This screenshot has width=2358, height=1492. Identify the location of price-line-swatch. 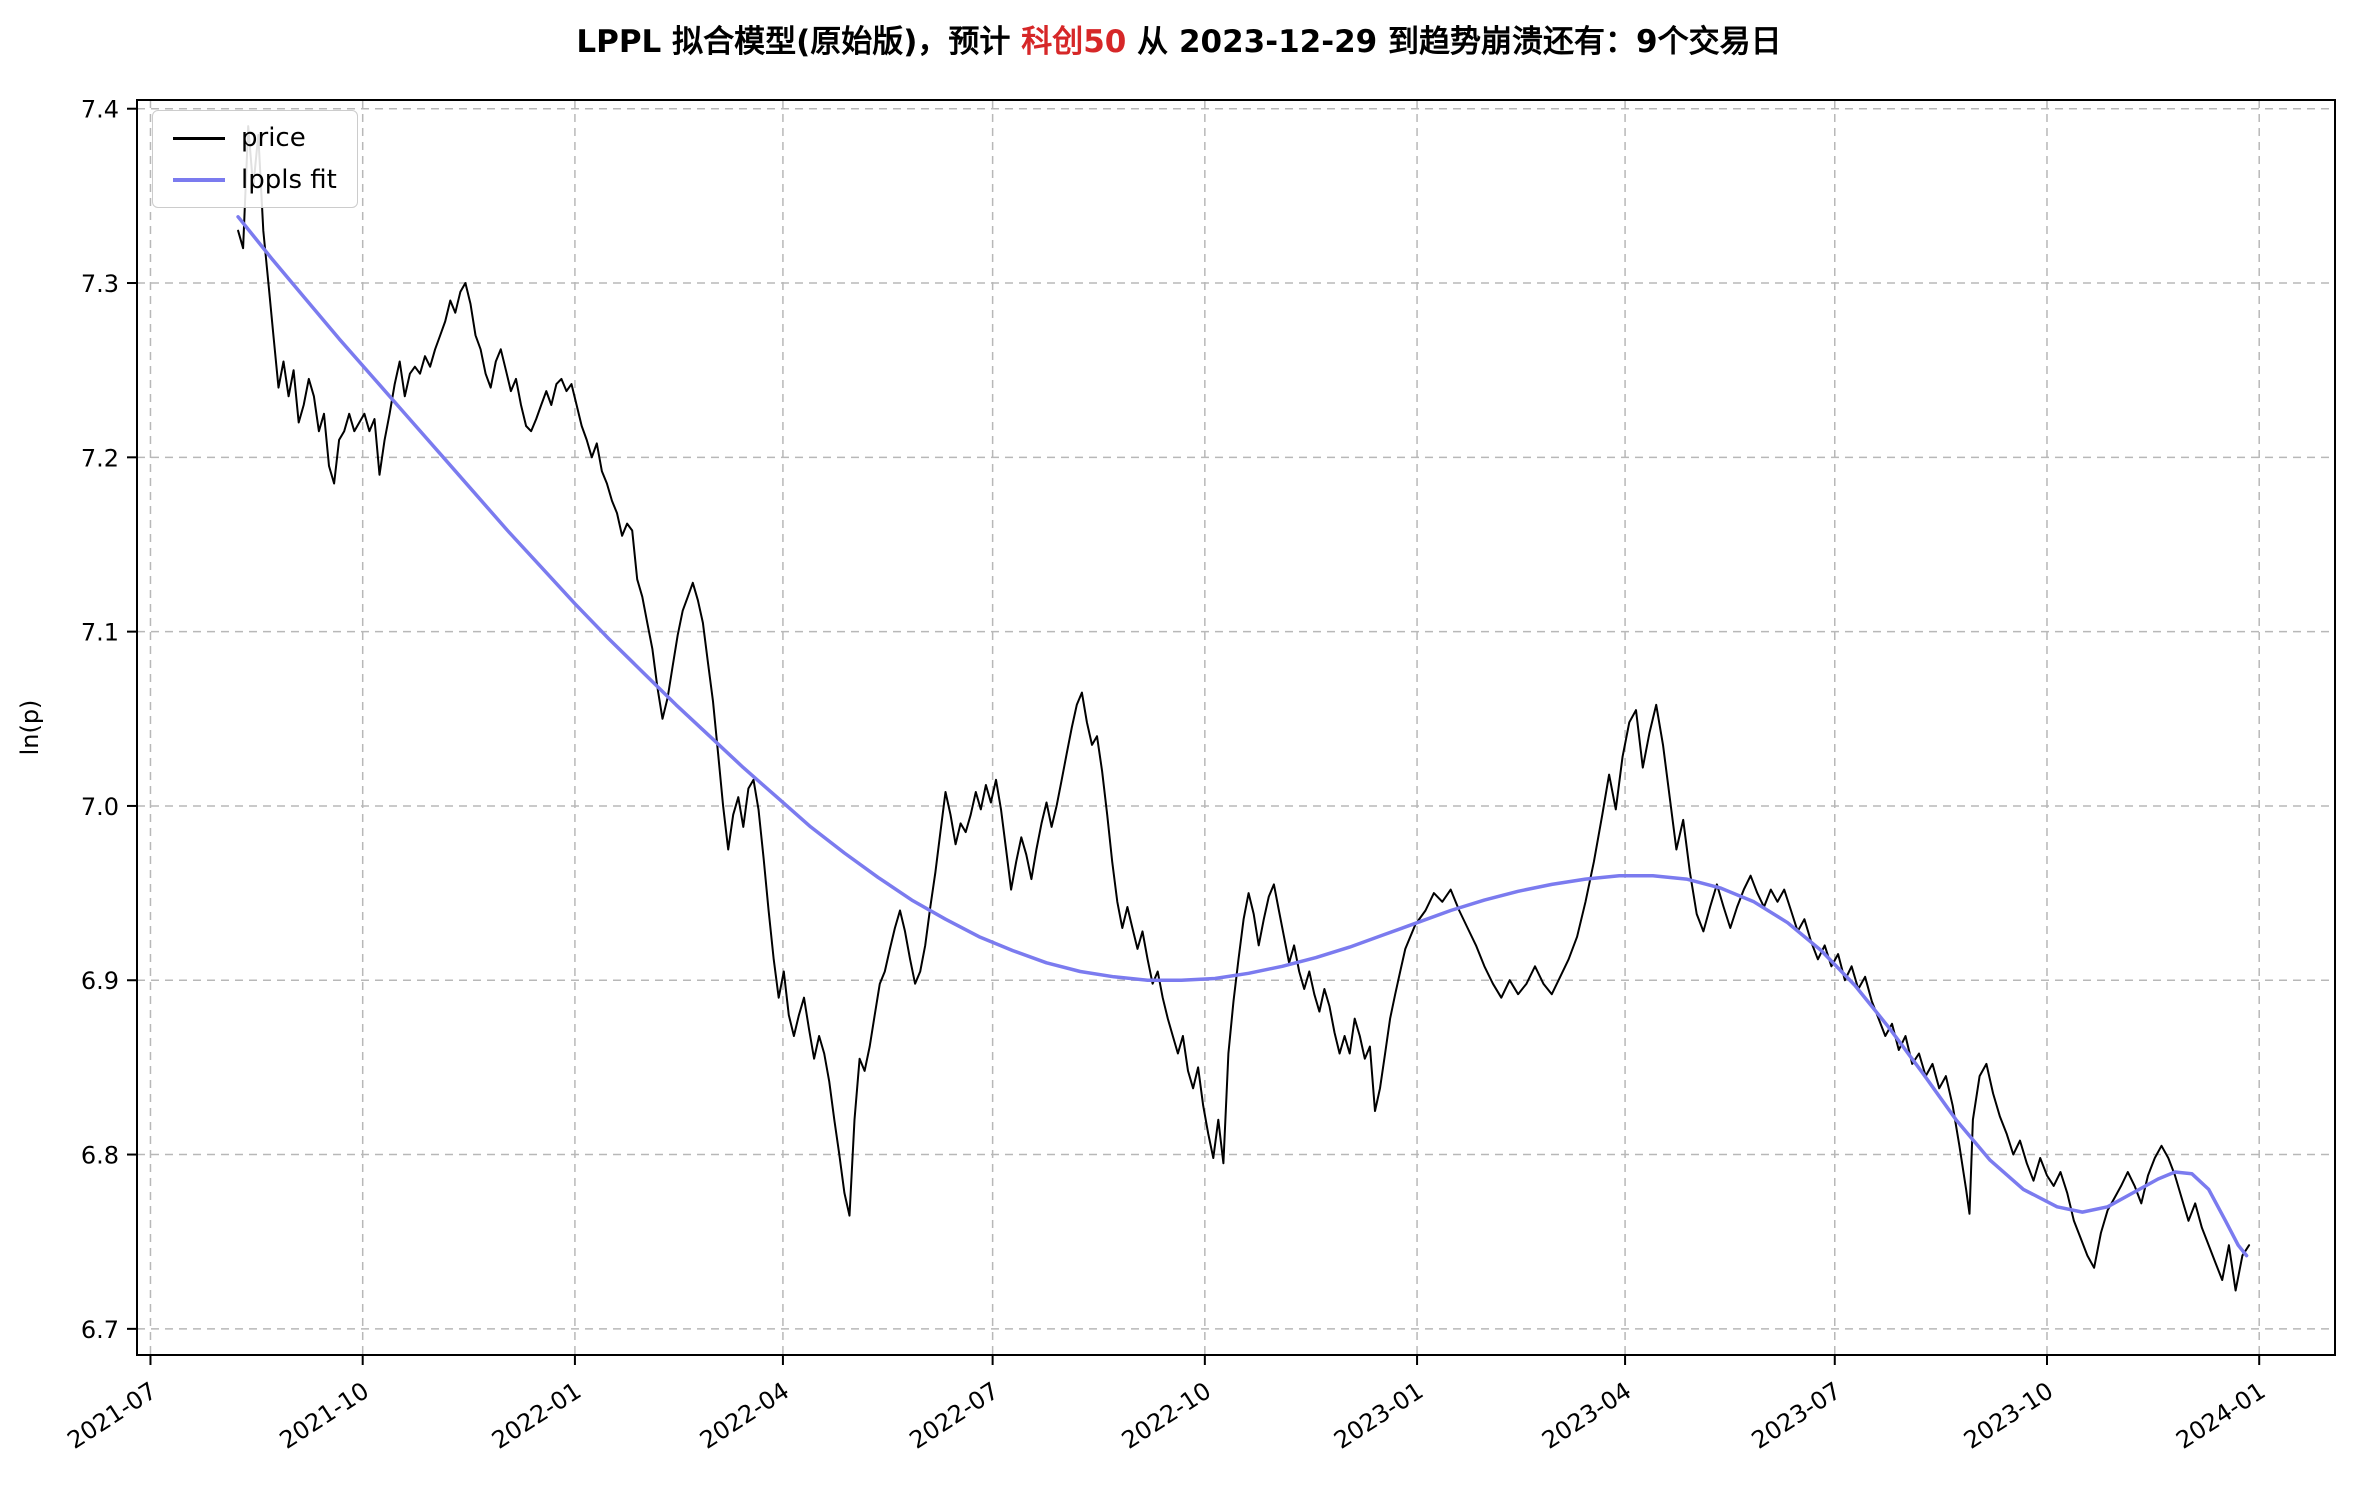
(199, 138).